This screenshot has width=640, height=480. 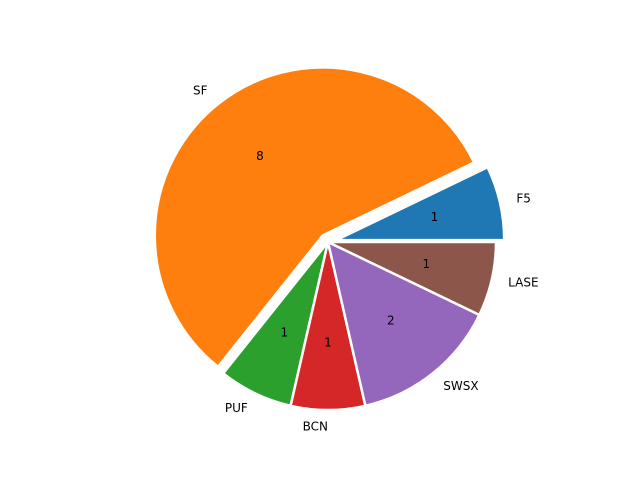 I want to click on slice-label-sf: SF, so click(x=200, y=90).